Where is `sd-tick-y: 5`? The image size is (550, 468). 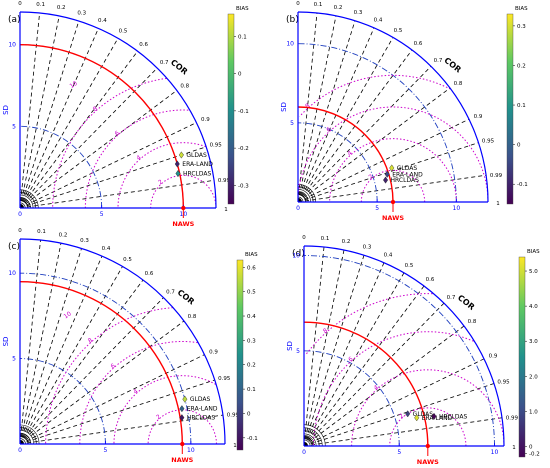 sd-tick-y: 5 is located at coordinates (14, 359).